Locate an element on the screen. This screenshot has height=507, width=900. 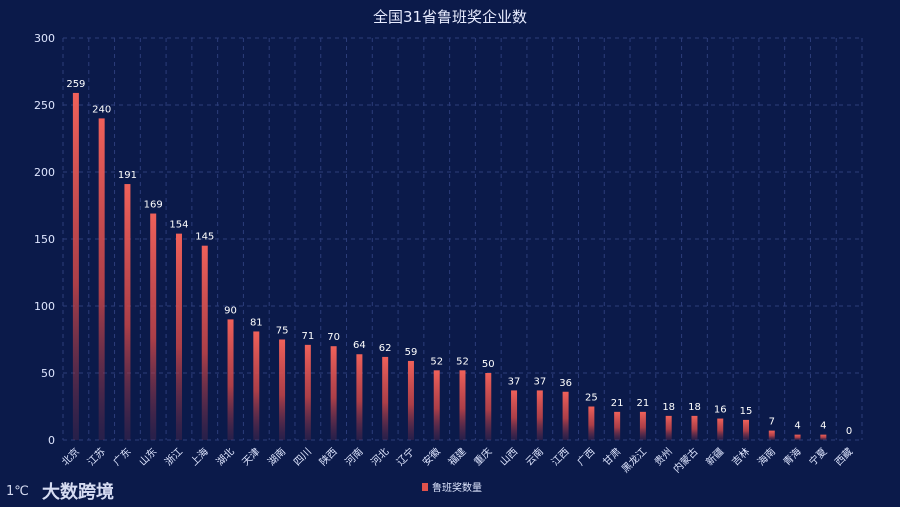
x-tick-label: 辽宁 is located at coordinates (405, 456).